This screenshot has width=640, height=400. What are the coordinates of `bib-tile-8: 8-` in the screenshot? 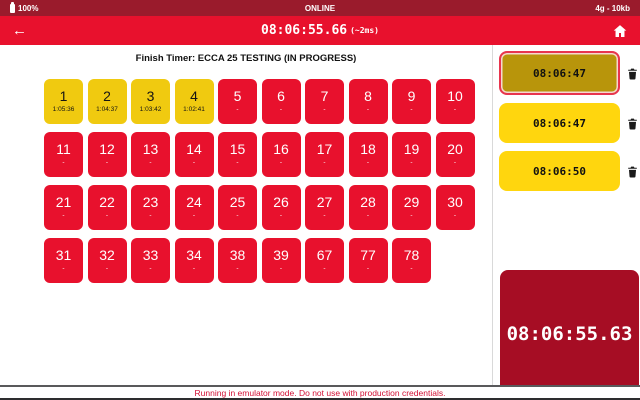 It's located at (368, 101).